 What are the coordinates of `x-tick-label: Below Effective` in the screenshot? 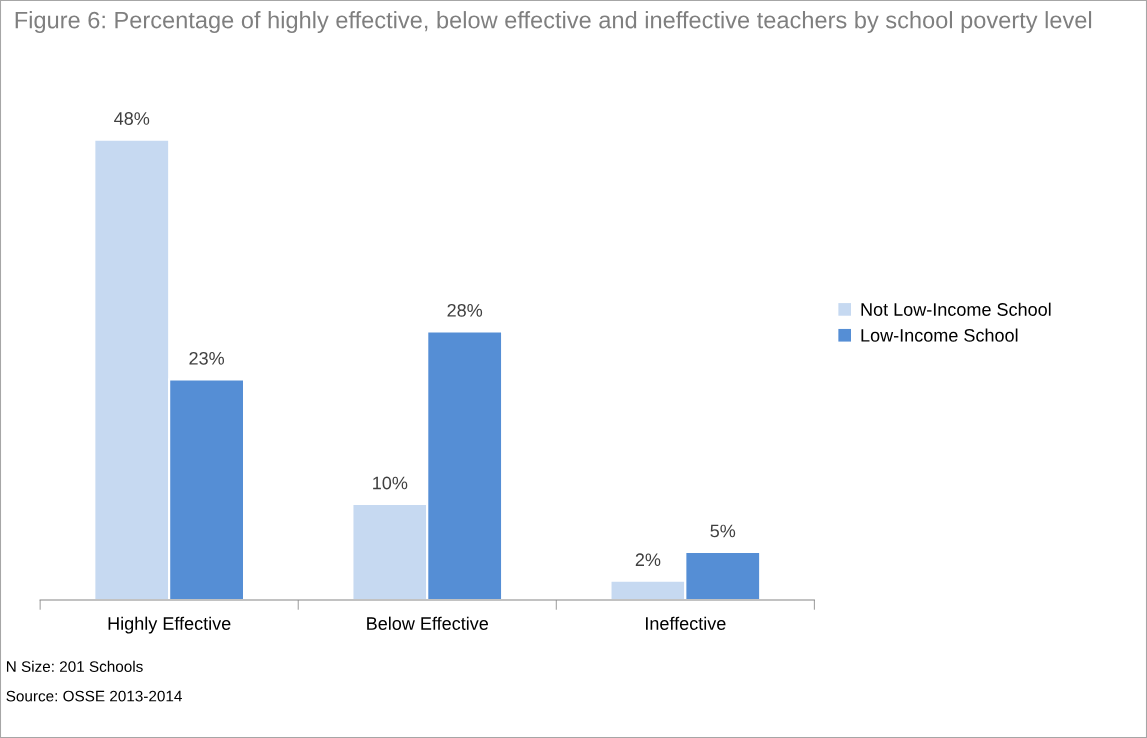 It's located at (428, 623).